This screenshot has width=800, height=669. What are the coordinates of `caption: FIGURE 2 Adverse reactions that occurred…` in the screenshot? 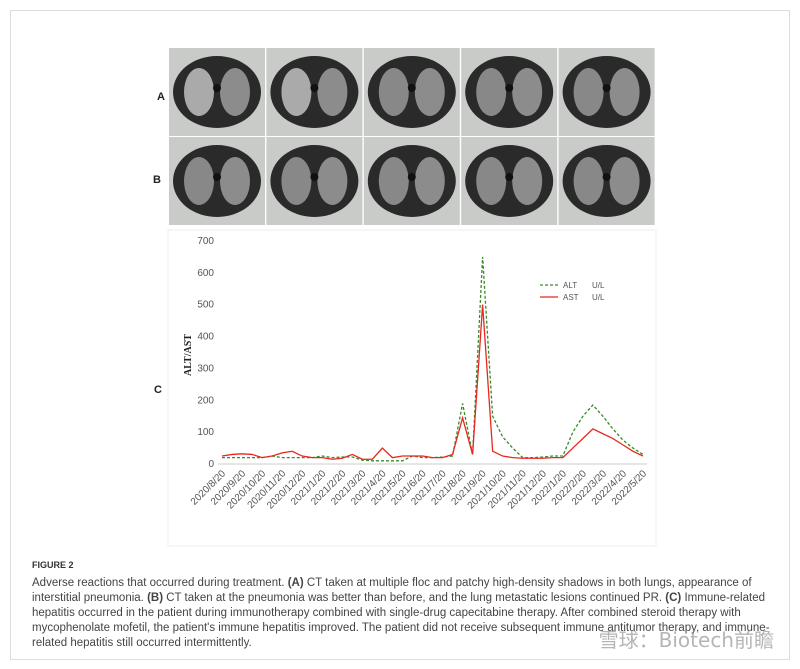 It's located at (404, 604).